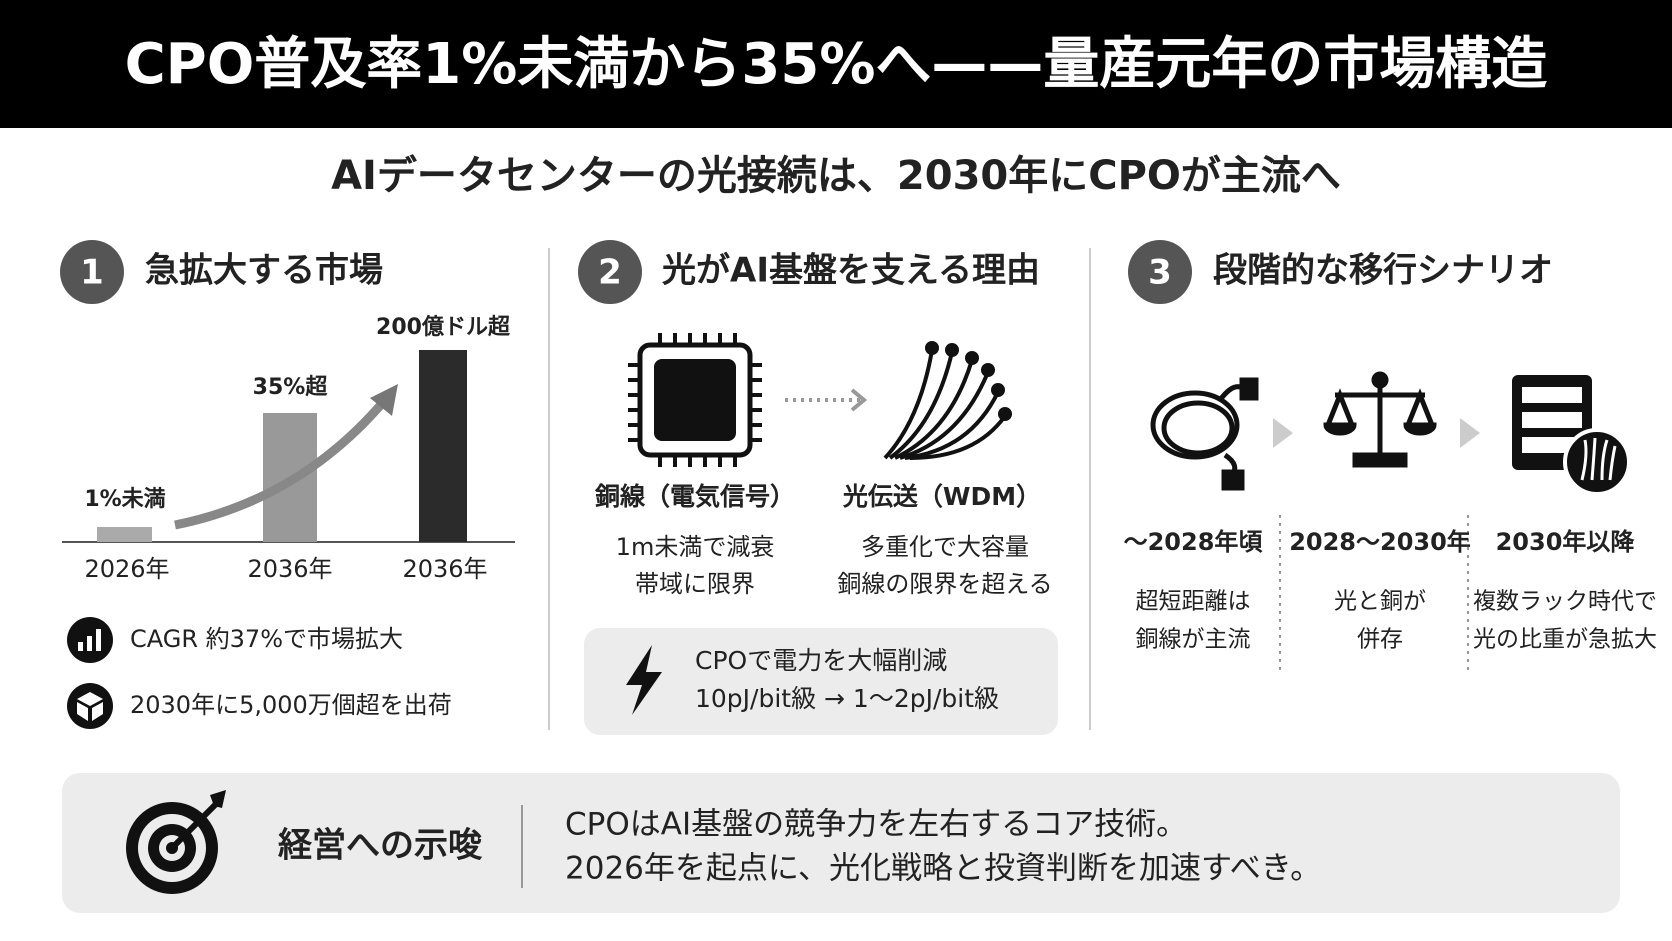 Image resolution: width=1672 pixels, height=941 pixels. Describe the element at coordinates (1380, 640) in the screenshot. I see `stage-text: 併存` at that location.